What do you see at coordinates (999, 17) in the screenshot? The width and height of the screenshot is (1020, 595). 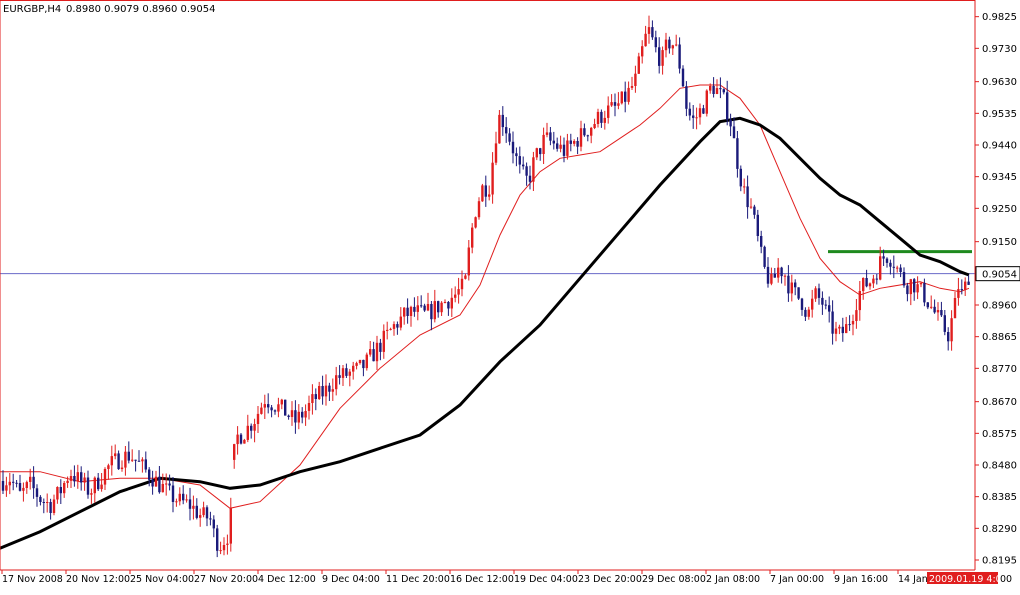 I see `y-tick-label: 0.9825` at bounding box center [999, 17].